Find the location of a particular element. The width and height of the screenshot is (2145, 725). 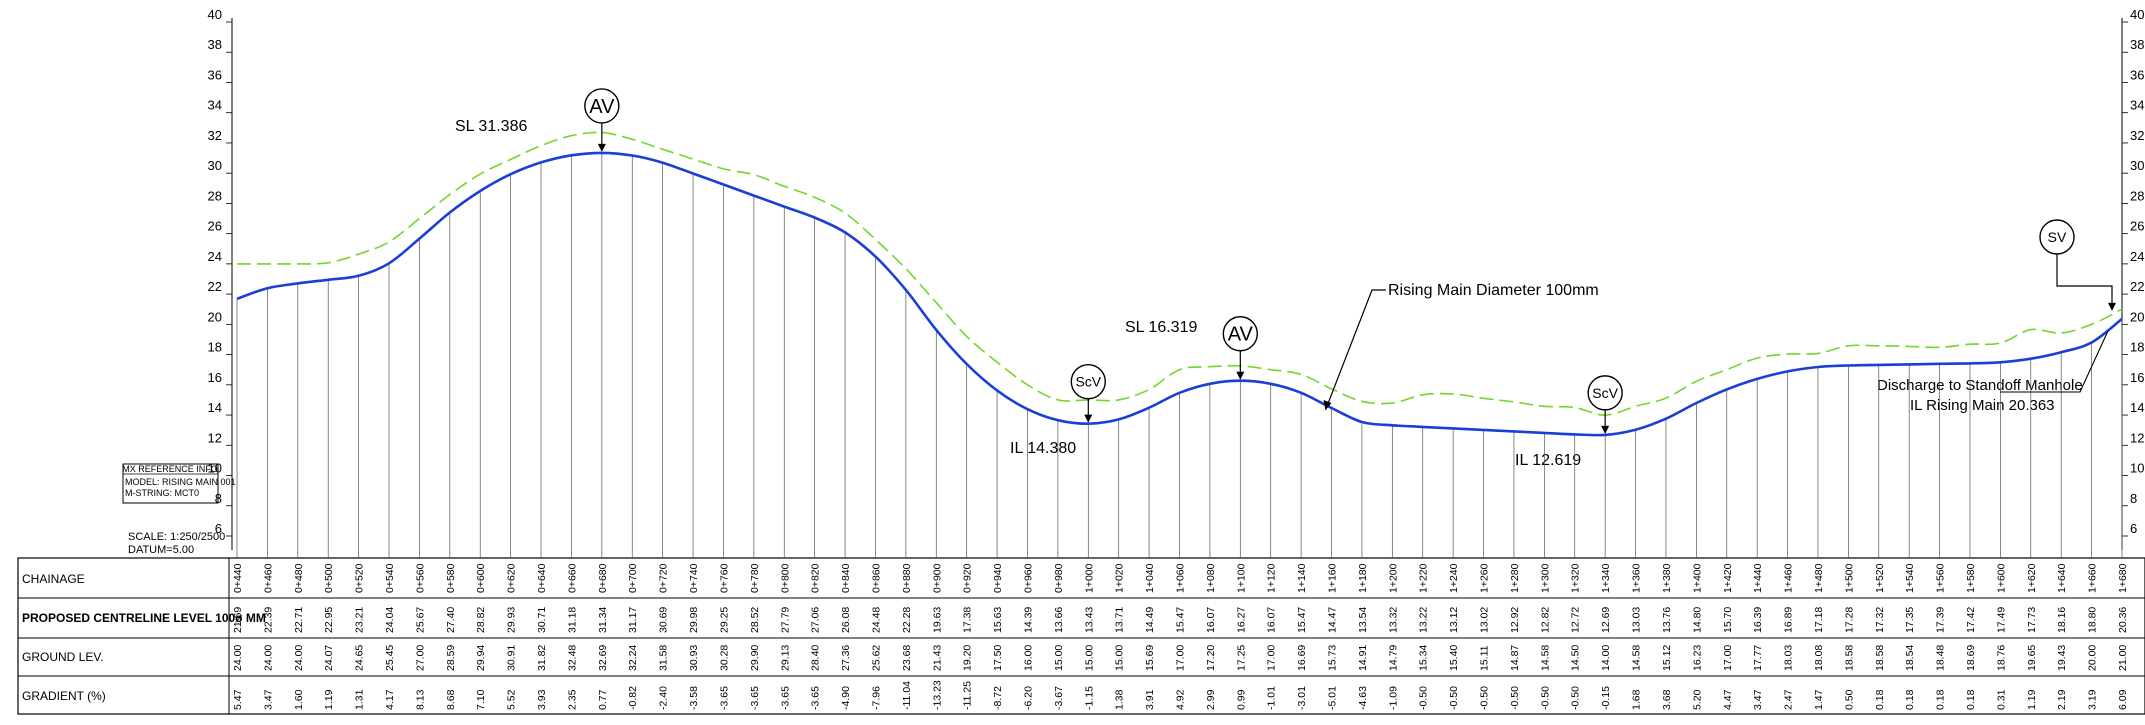

proposed-level-cell: 13.43 is located at coordinates (1089, 620).